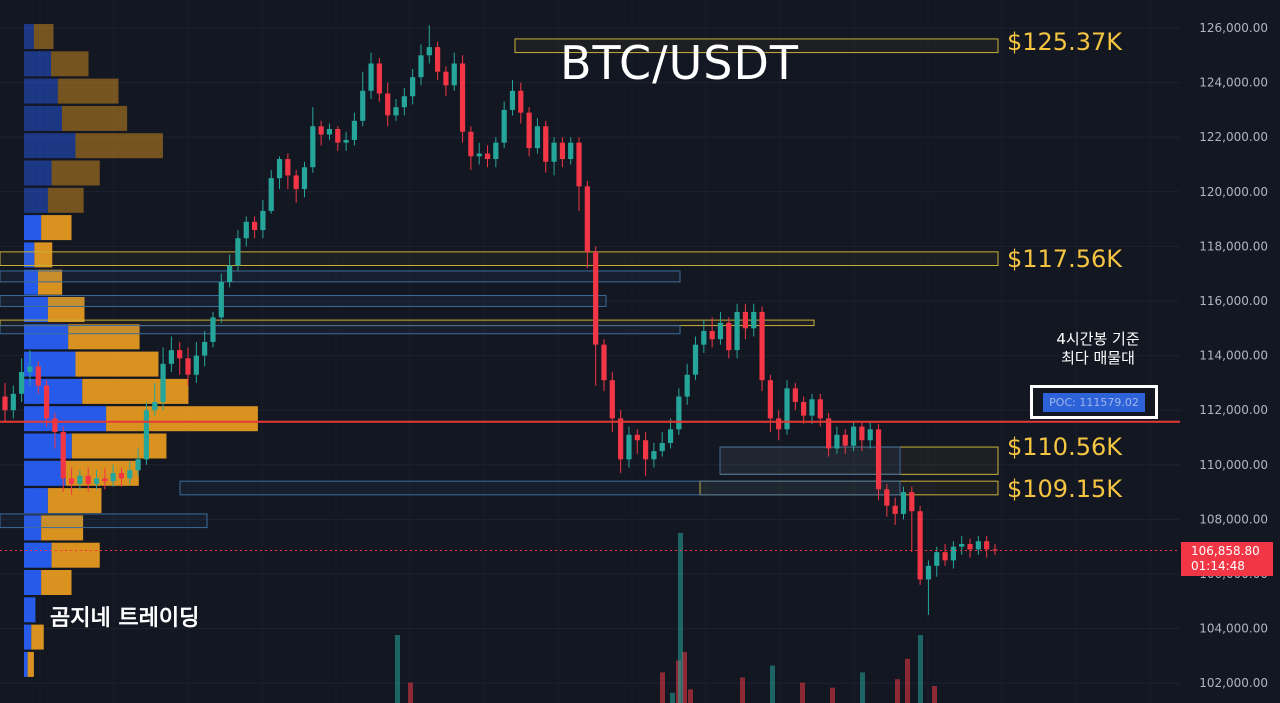 Image resolution: width=1280 pixels, height=703 pixels. What do you see at coordinates (666, 618) in the screenshot?
I see `volume-bars` at bounding box center [666, 618].